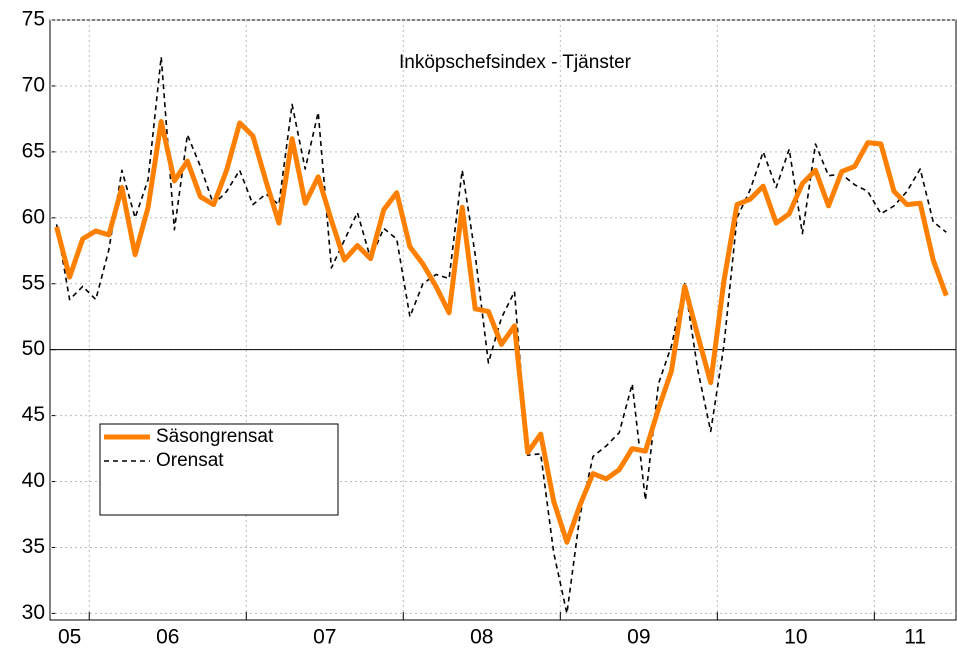 The width and height of the screenshot is (957, 650). I want to click on chart-title: Inköpschefsindex - Tjänster, so click(515, 62).